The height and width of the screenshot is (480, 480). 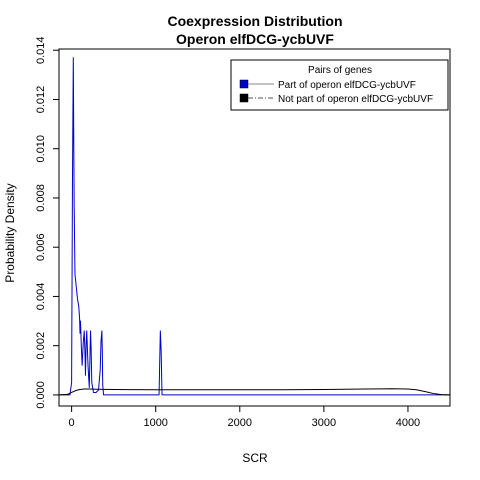 I want to click on y-axis: 0.000 0.002 0.004 0.006 0.008 0.010 0.012 0.014, so click(x=47, y=222).